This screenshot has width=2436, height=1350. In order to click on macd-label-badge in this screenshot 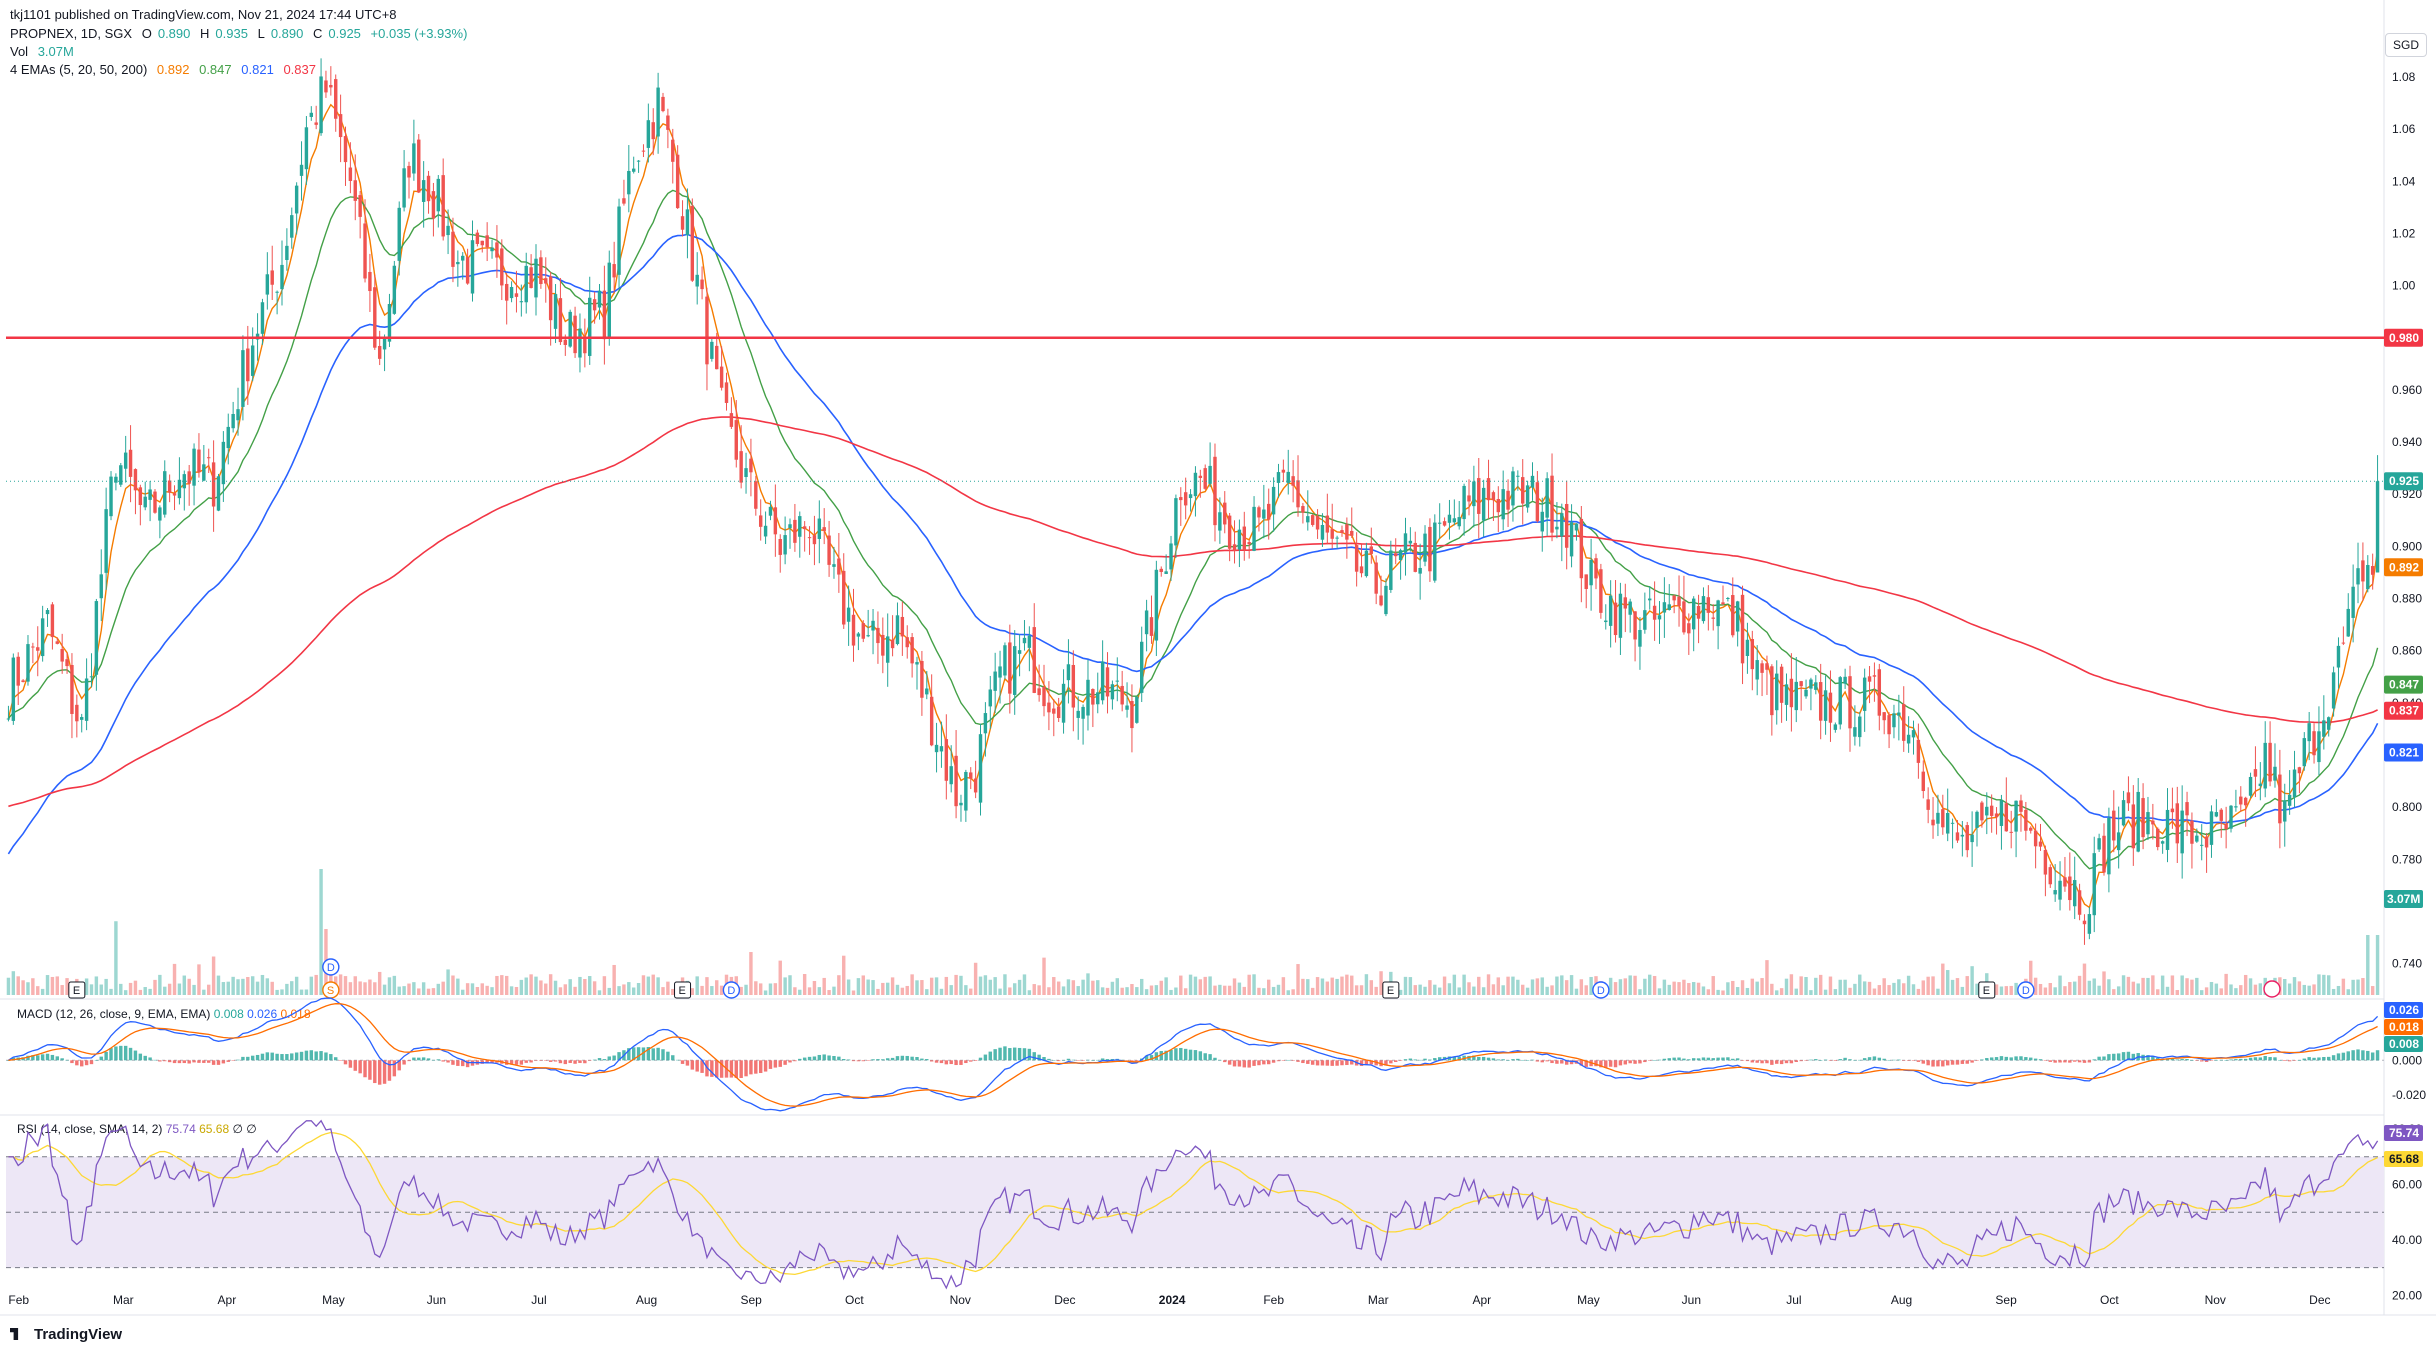, I will do `click(2403, 1010)`.